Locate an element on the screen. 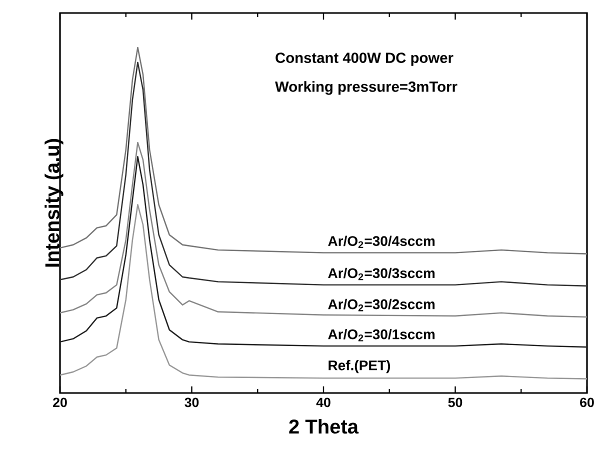 This screenshot has height=461, width=613. x-tick-label: 40 is located at coordinates (323, 403).